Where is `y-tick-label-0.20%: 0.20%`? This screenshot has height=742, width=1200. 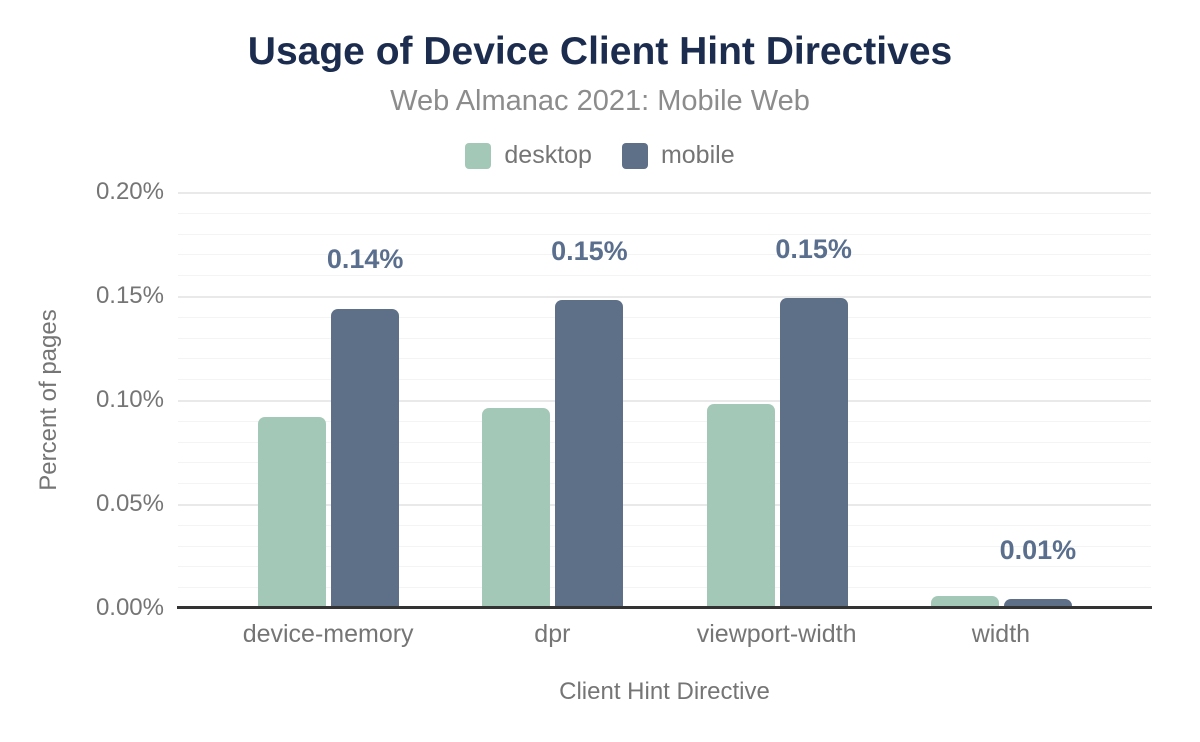 y-tick-label-0.20%: 0.20% is located at coordinates (129, 191).